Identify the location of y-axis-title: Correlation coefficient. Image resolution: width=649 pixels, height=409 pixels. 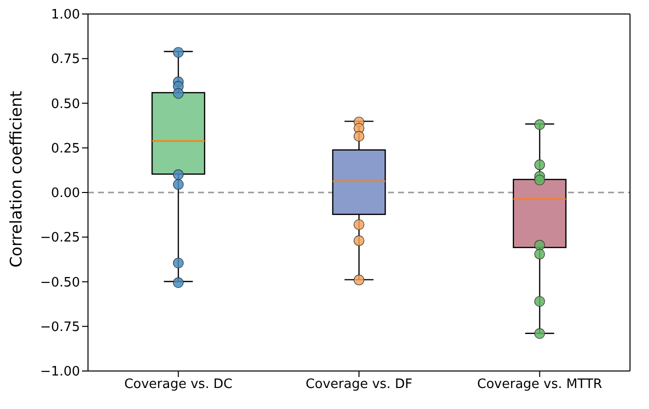
(16, 179).